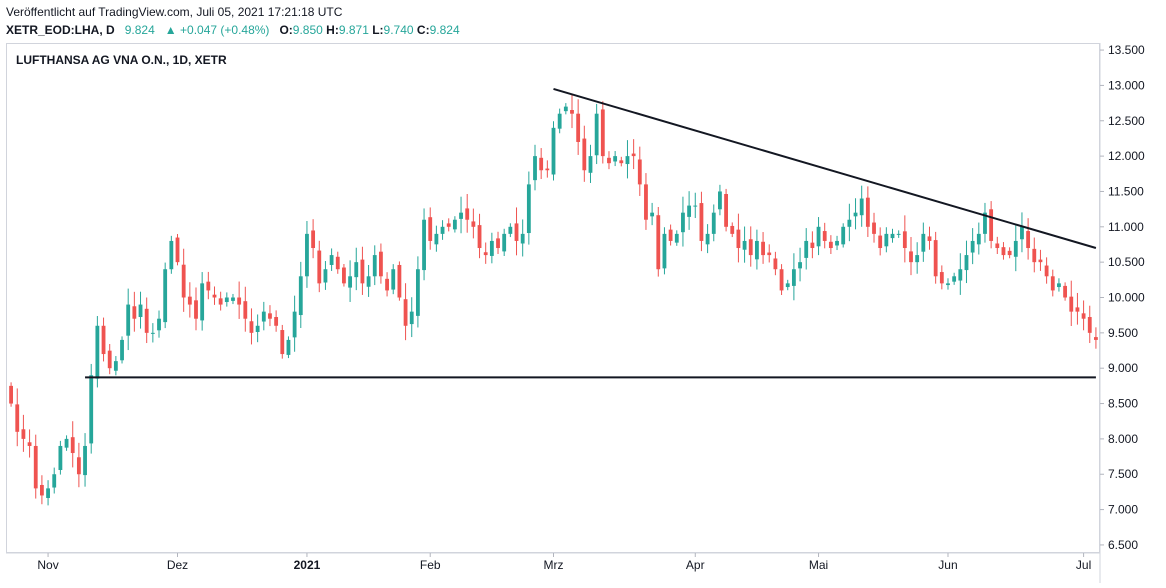  What do you see at coordinates (286, 30) in the screenshot?
I see `open-label: O:` at bounding box center [286, 30].